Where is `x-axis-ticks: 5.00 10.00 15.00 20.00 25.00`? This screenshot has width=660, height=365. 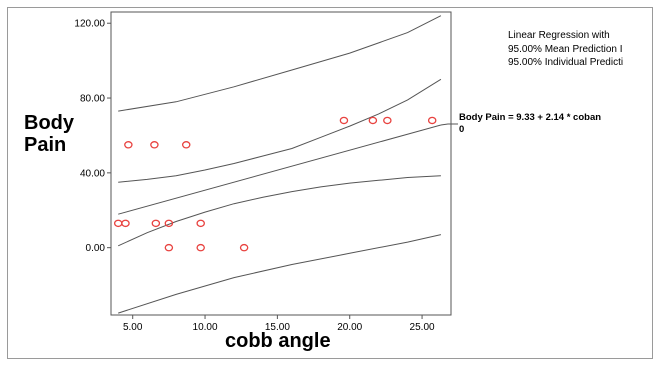
x-axis-ticks: 5.00 10.00 15.00 20.00 25.00 is located at coordinates (279, 324).